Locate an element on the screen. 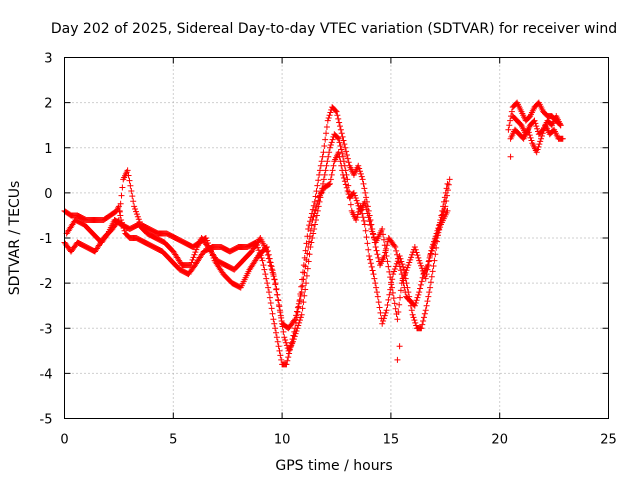 The image size is (640, 480). y-tick-label: -2 is located at coordinates (46, 284).